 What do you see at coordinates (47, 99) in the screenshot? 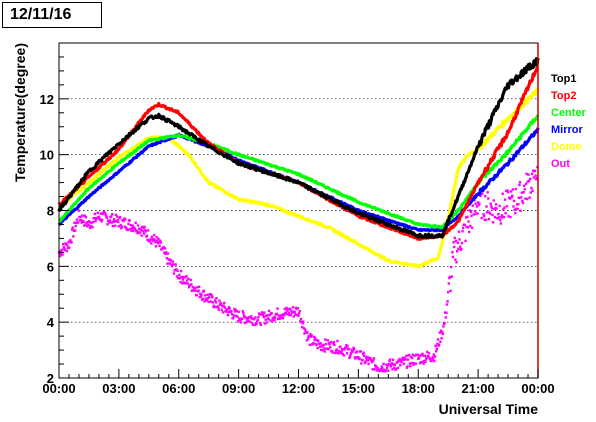
I see `y-tick-label: 12` at bounding box center [47, 99].